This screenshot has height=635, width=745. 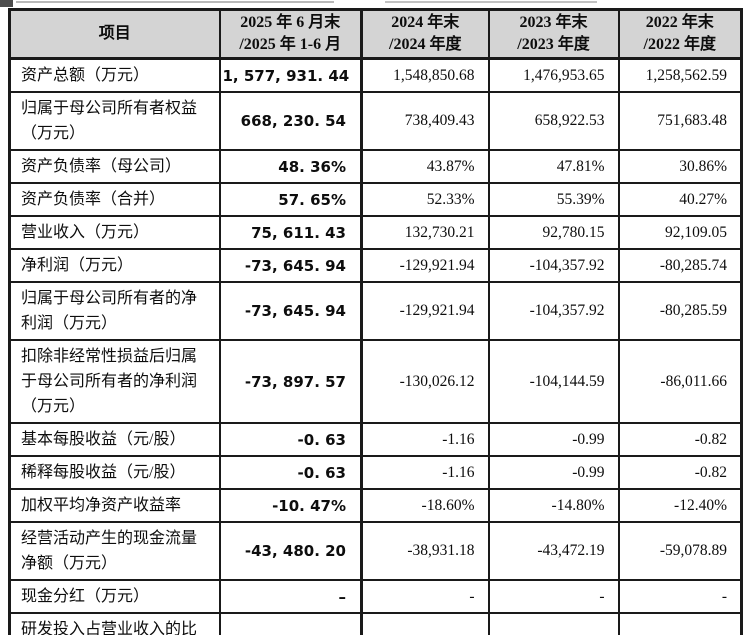 I want to click on cell-2023: 1,476,953.65, so click(x=553, y=75).